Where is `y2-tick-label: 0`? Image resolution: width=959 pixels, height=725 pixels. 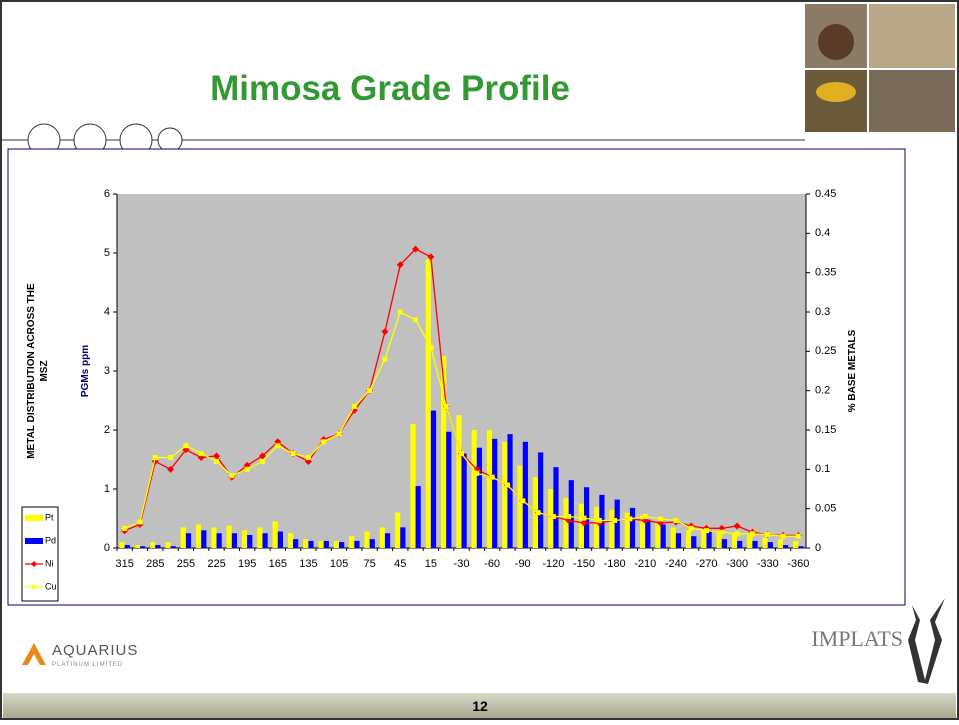 y2-tick-label: 0 is located at coordinates (818, 548).